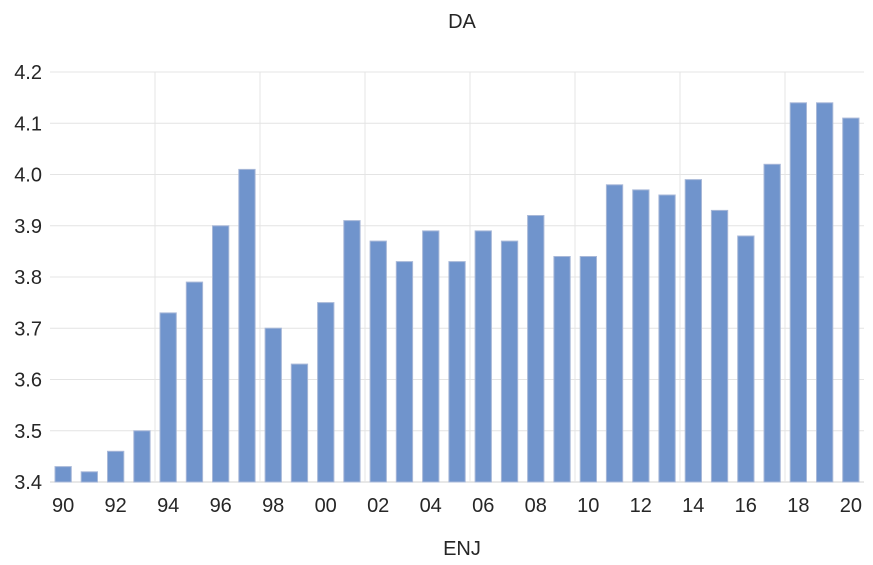  Describe the element at coordinates (28, 483) in the screenshot. I see `y-tick-label: 3.4` at that location.